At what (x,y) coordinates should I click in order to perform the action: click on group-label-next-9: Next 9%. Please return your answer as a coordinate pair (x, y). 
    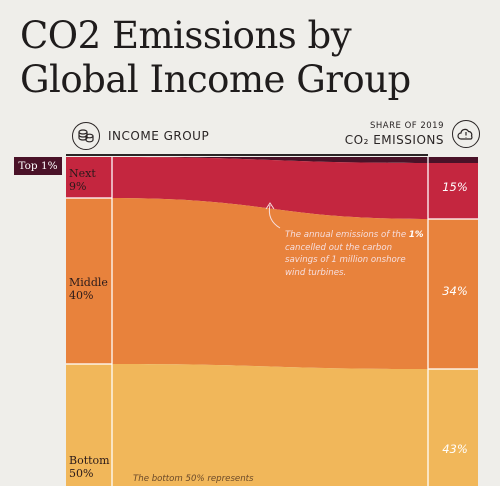
    Looking at the image, I should click on (82, 180).